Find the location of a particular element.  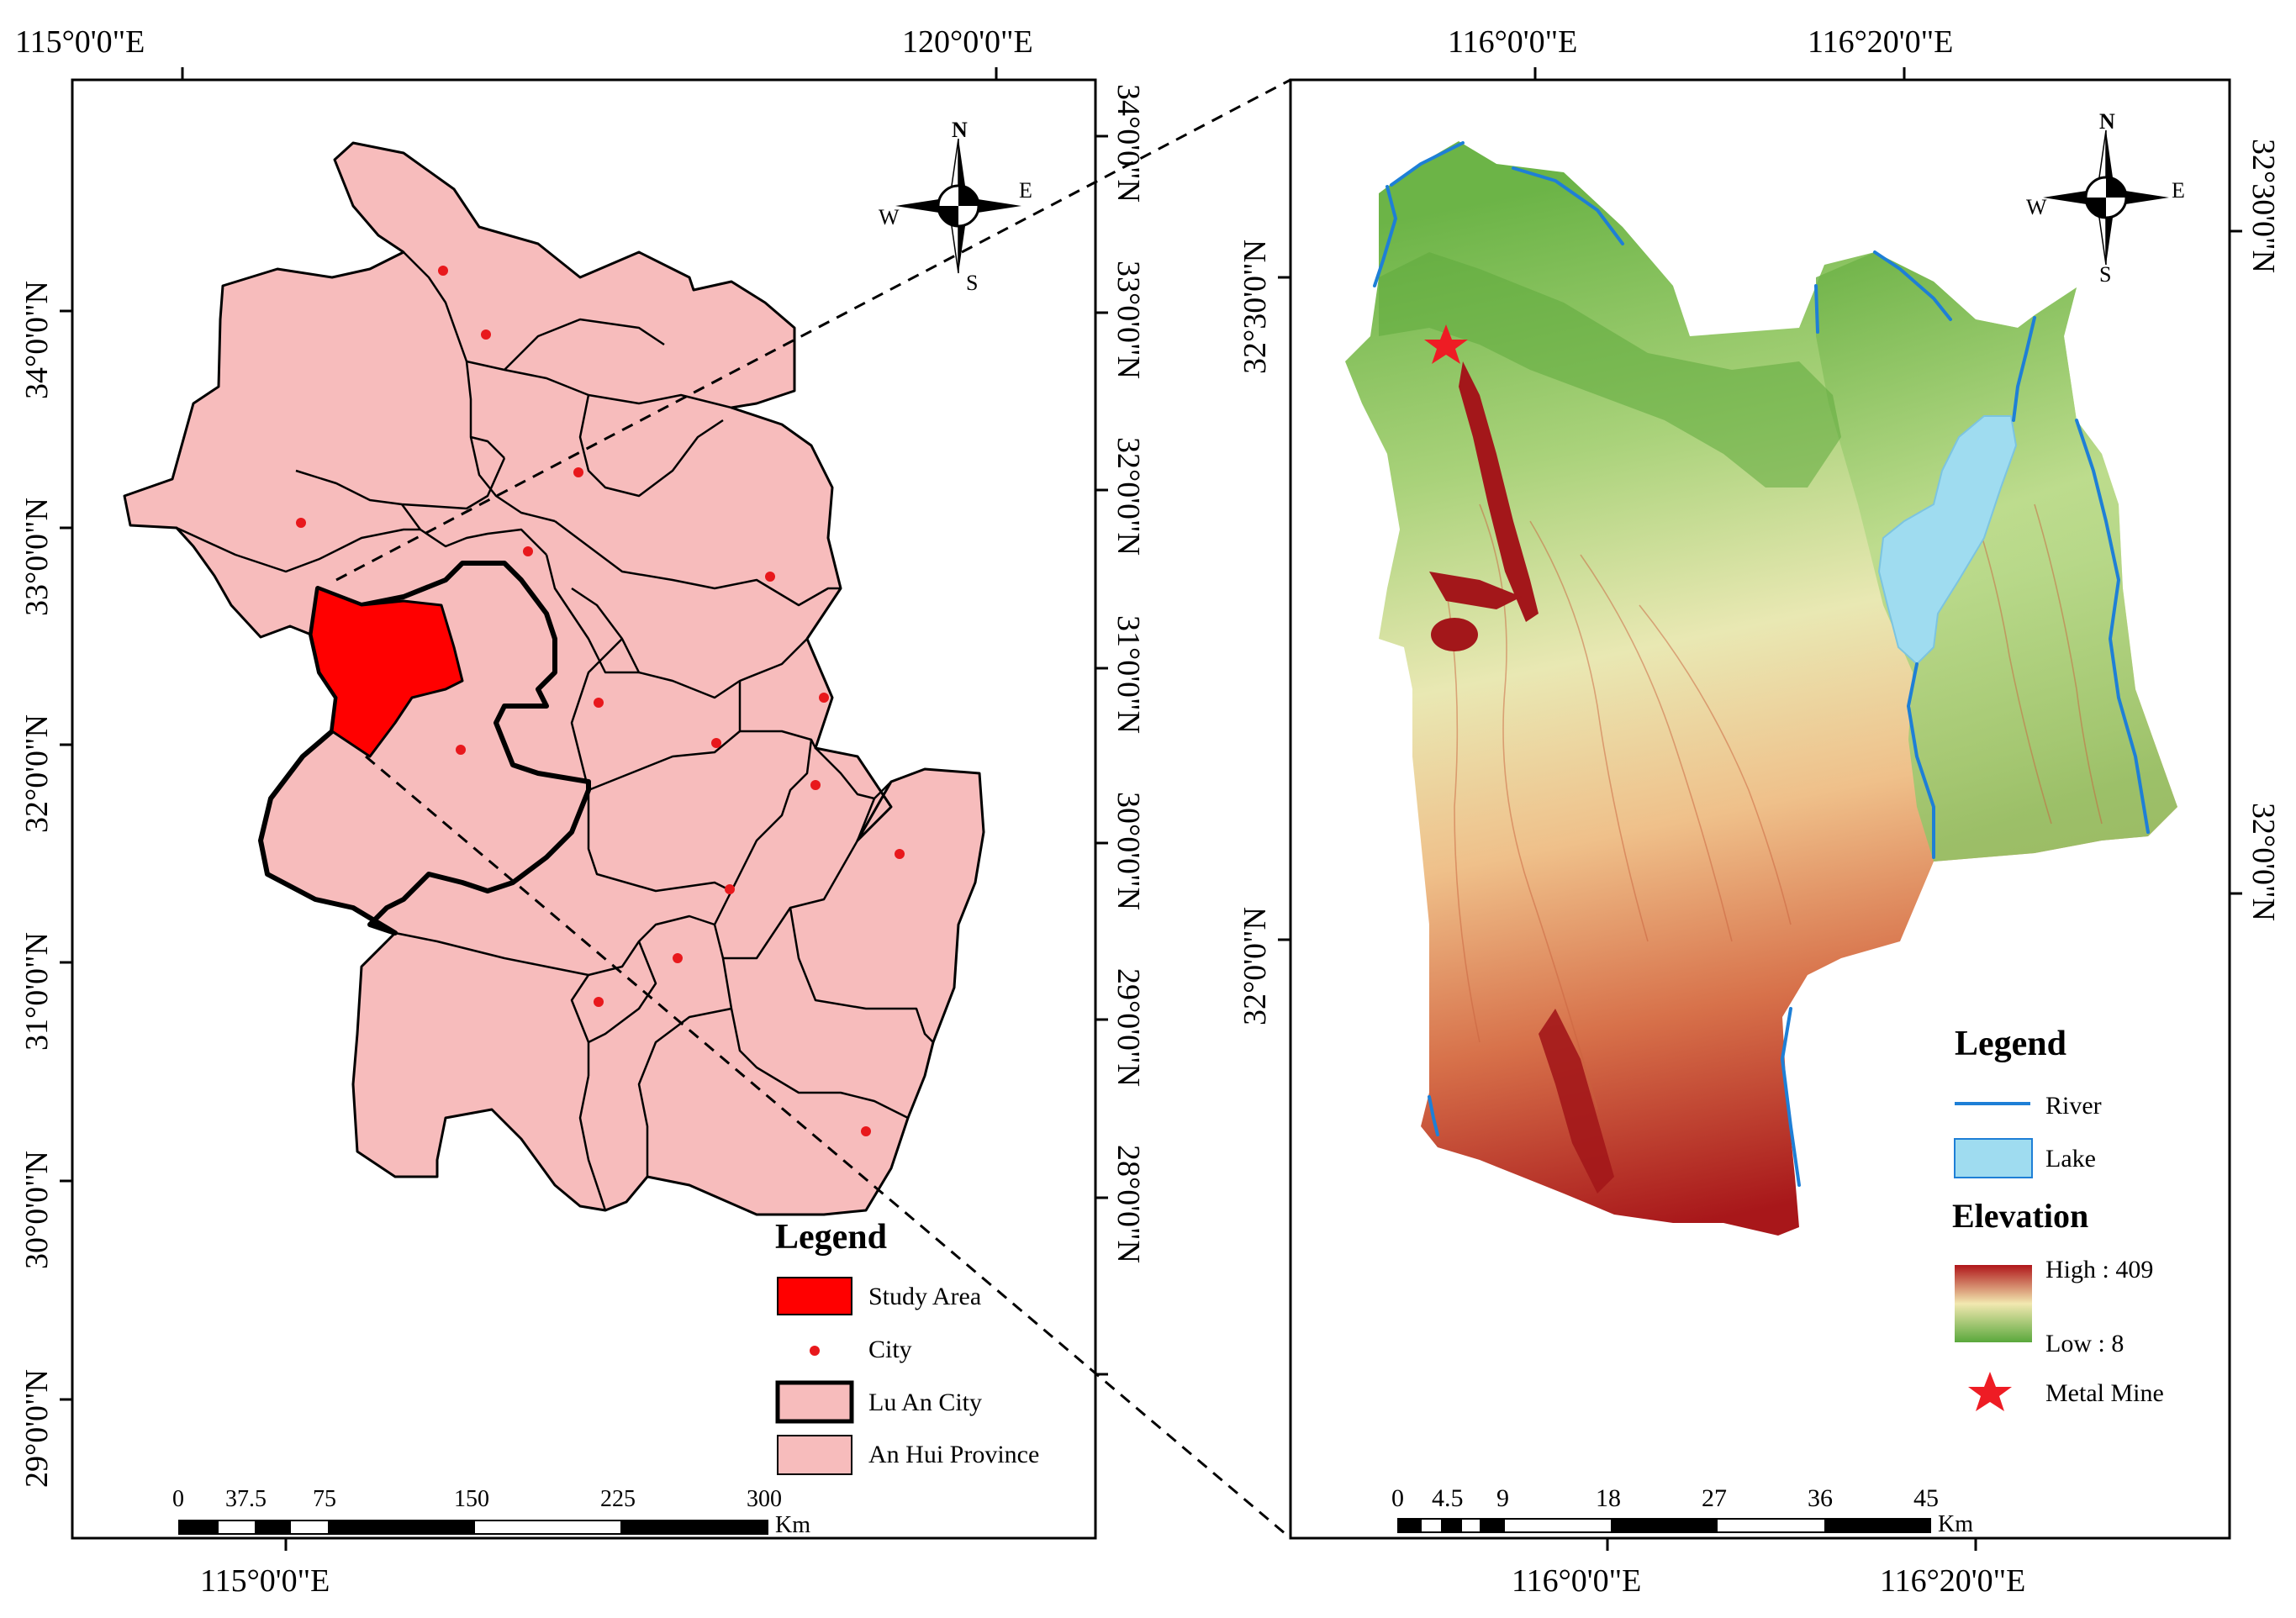

legend-label-high: High : 409 is located at coordinates (2099, 1269).